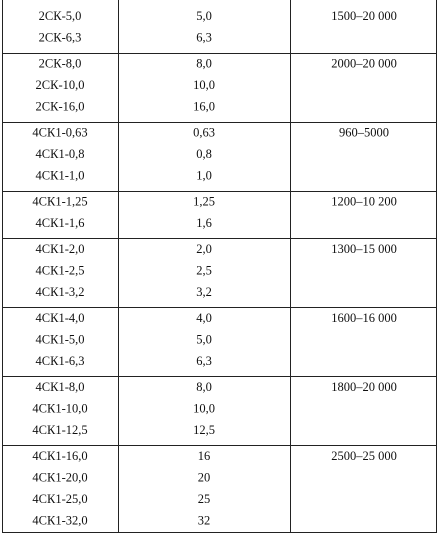  I want to click on range: 2000–20 000, so click(364, 63).